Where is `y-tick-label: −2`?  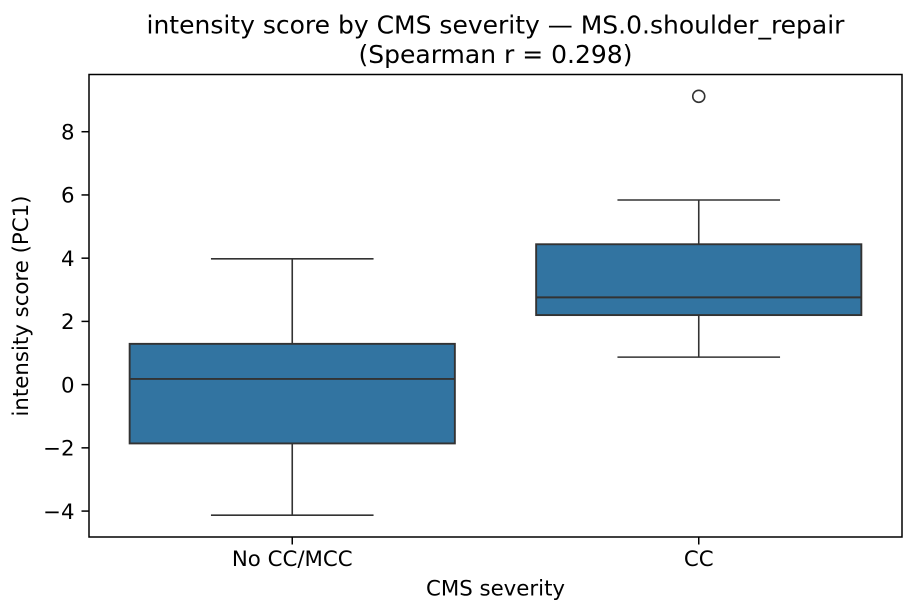
y-tick-label: −2 is located at coordinates (58, 449).